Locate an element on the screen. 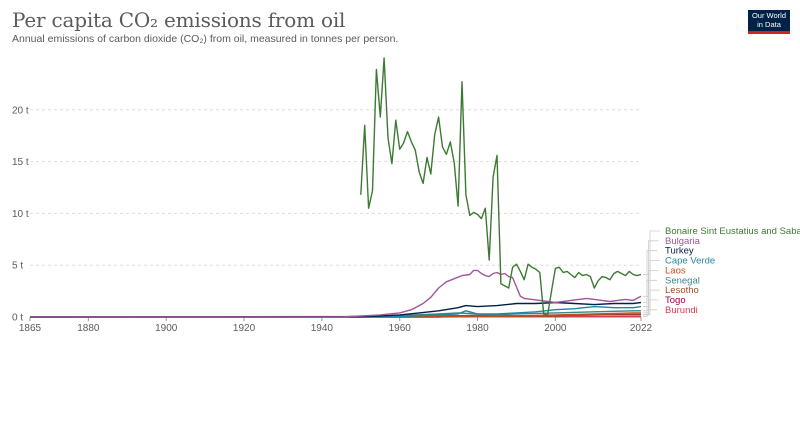 Image resolution: width=800 pixels, height=432 pixels. logo-line-2: in Data is located at coordinates (769, 24).